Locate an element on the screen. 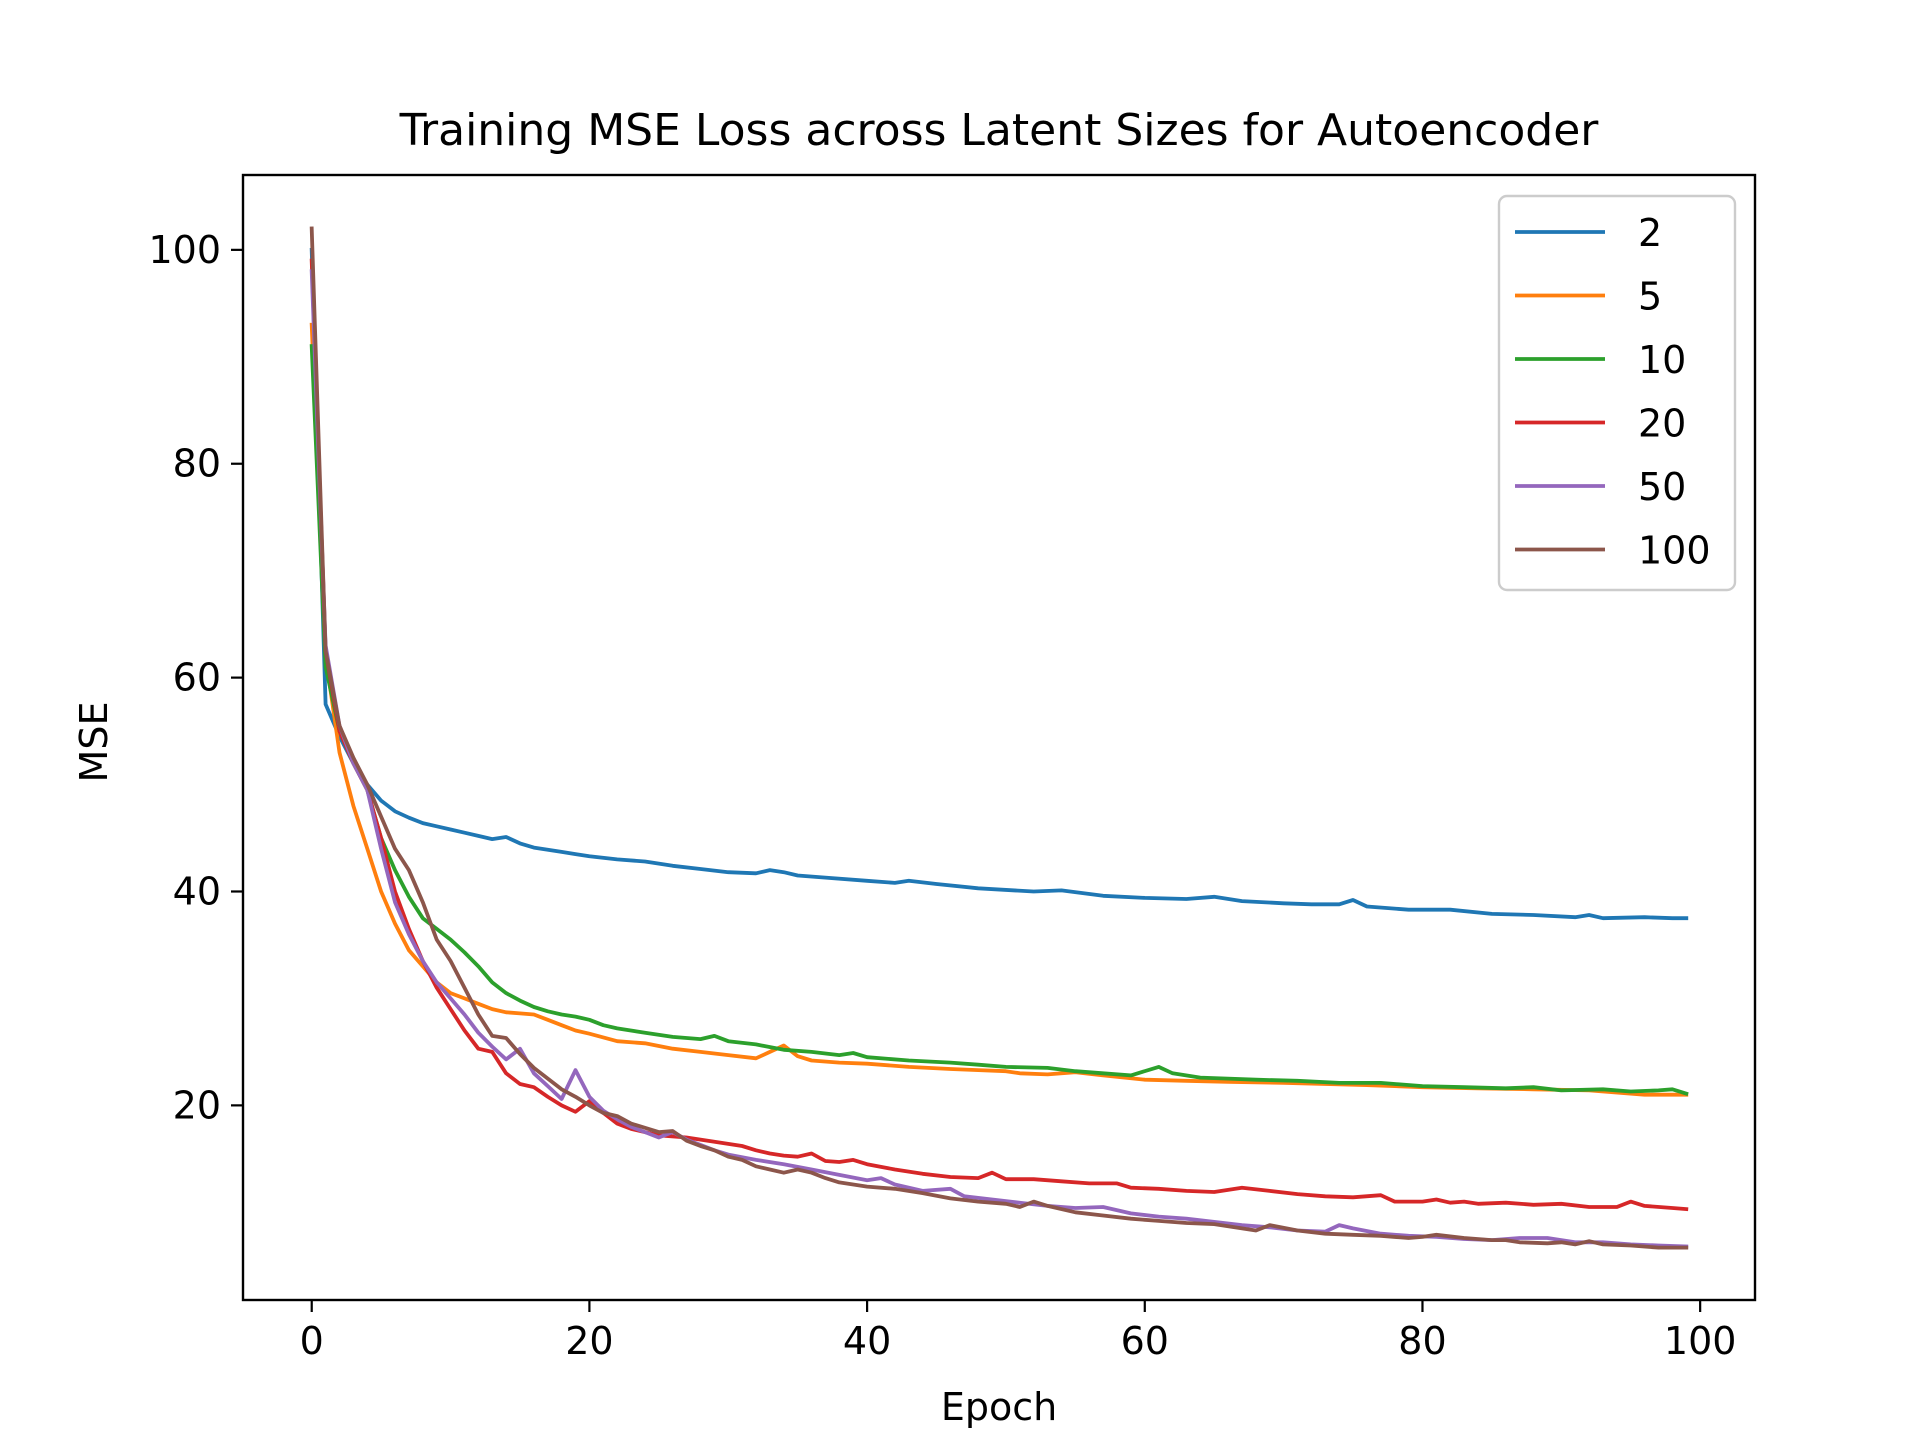 The image size is (1920, 1440). x-axis: 0 20 40 60 80 100 is located at coordinates (1018, 1331).